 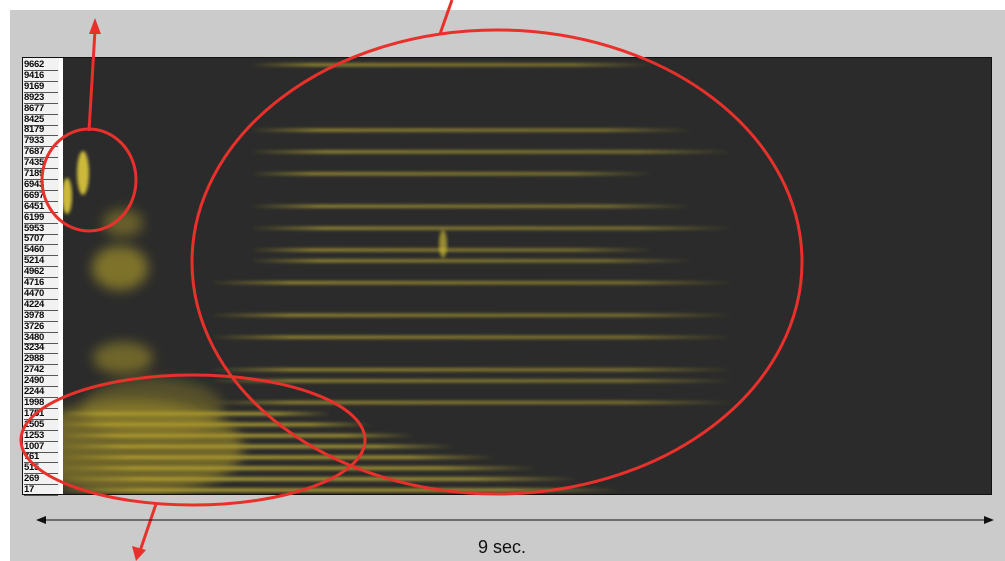 I want to click on frequency-label: 4962, so click(x=41, y=273).